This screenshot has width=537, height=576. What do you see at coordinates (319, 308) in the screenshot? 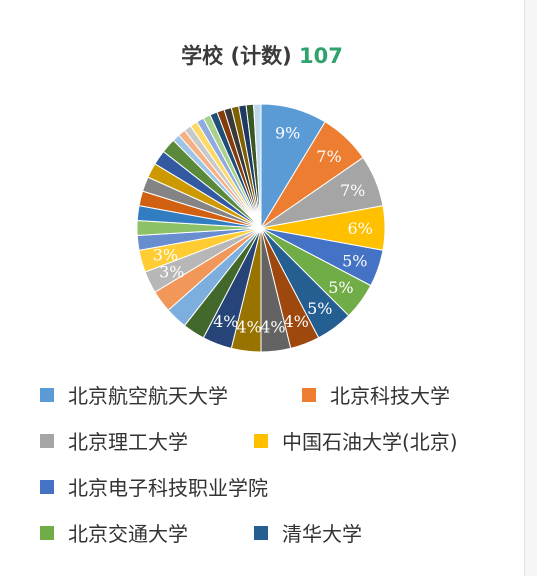
I see `data-label-7: 5%` at bounding box center [319, 308].